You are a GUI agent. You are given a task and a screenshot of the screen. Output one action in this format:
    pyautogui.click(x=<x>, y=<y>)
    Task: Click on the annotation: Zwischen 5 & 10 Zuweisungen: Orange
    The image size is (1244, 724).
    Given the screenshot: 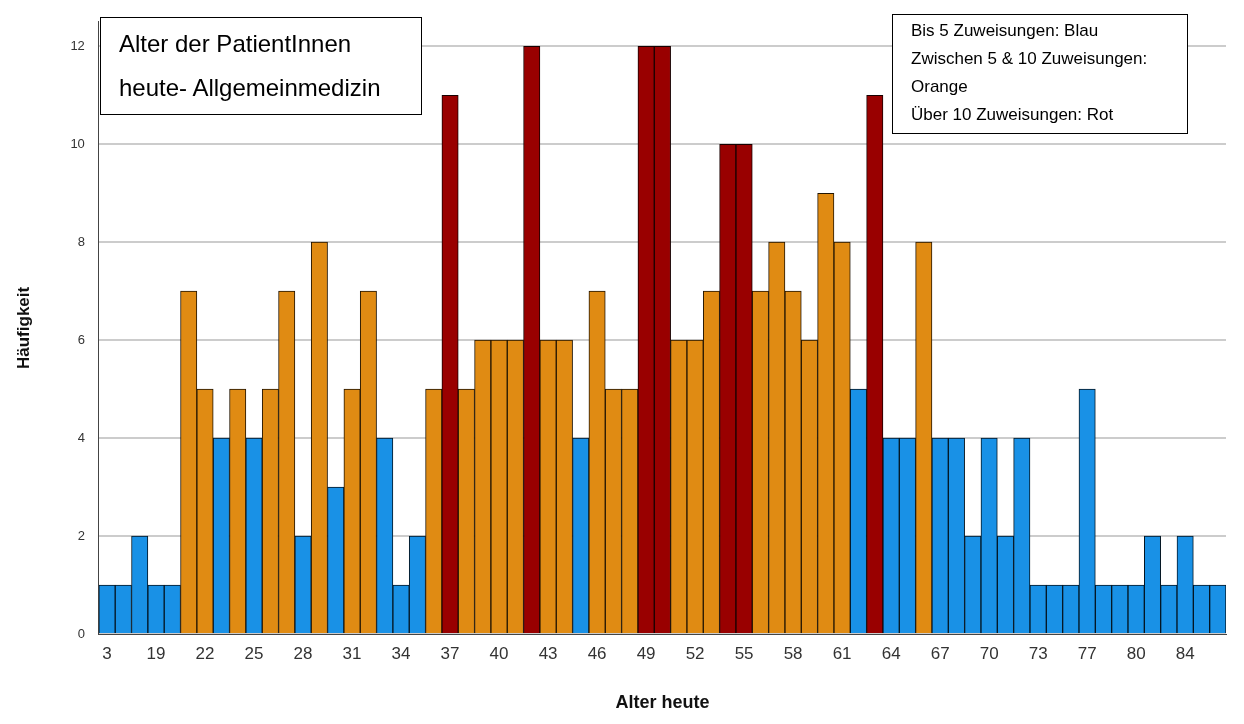 What is the action you would take?
    pyautogui.click(x=1030, y=73)
    